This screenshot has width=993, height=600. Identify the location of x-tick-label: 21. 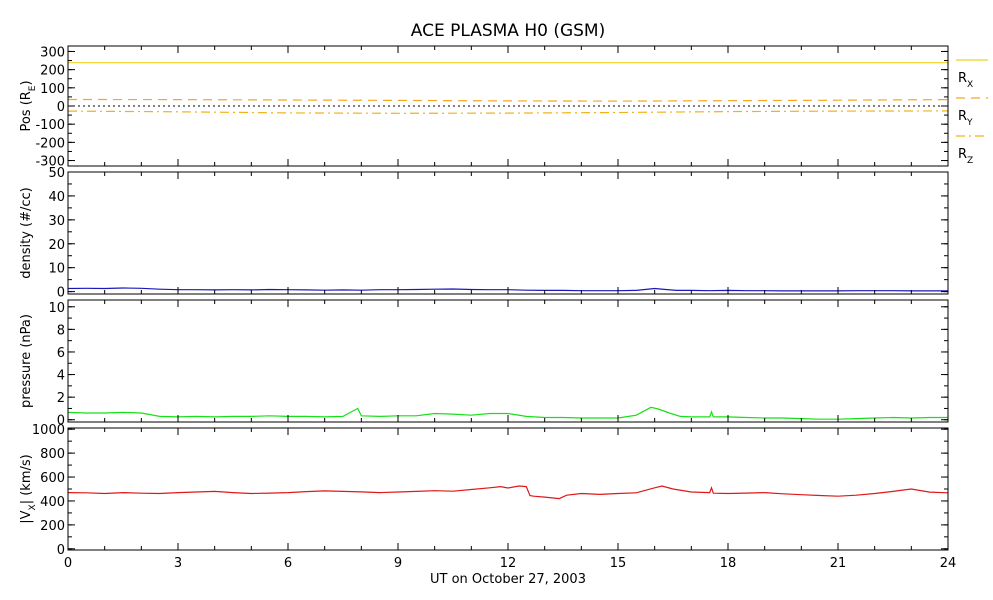
(838, 563).